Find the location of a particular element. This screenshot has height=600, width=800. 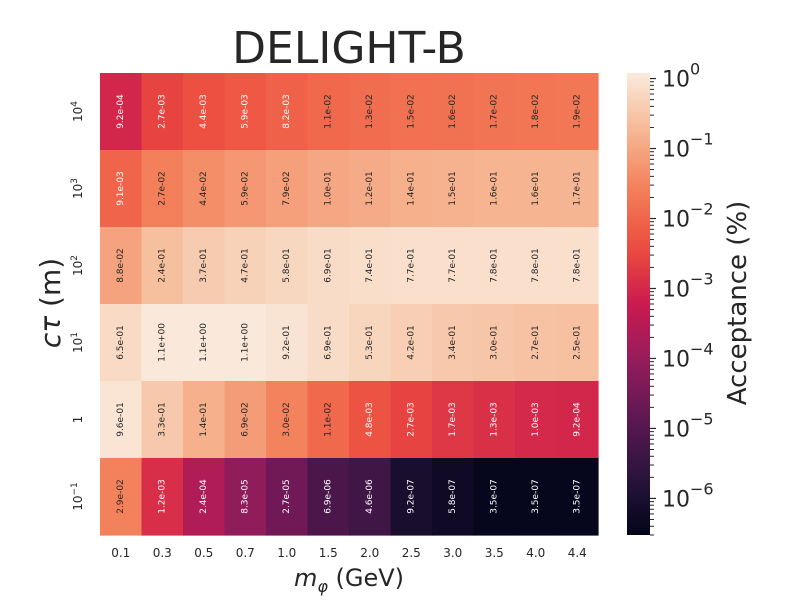

x-tick-label: 0.7 is located at coordinates (245, 553).